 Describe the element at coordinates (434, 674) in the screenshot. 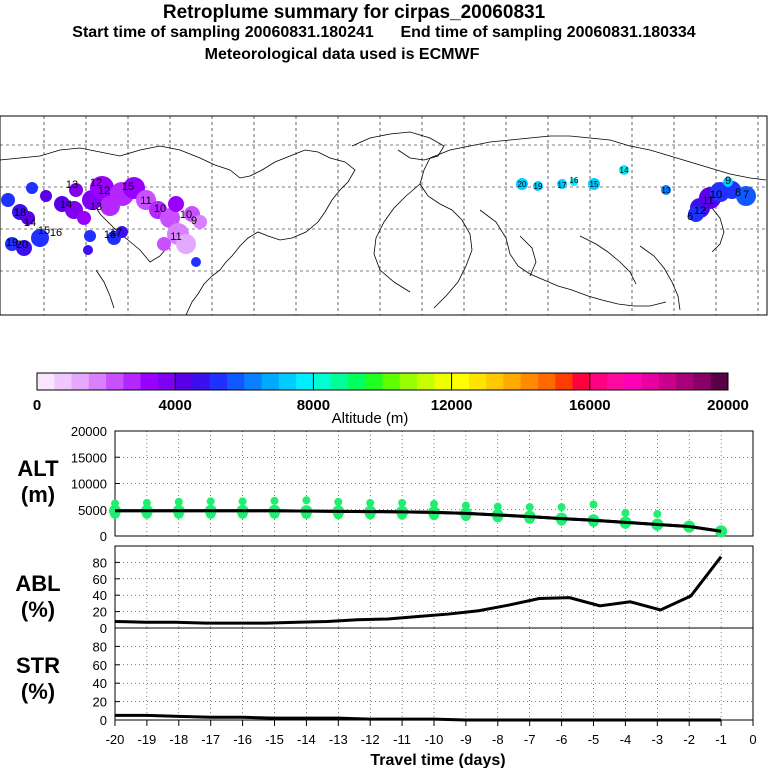

I see `panel-frame` at that location.